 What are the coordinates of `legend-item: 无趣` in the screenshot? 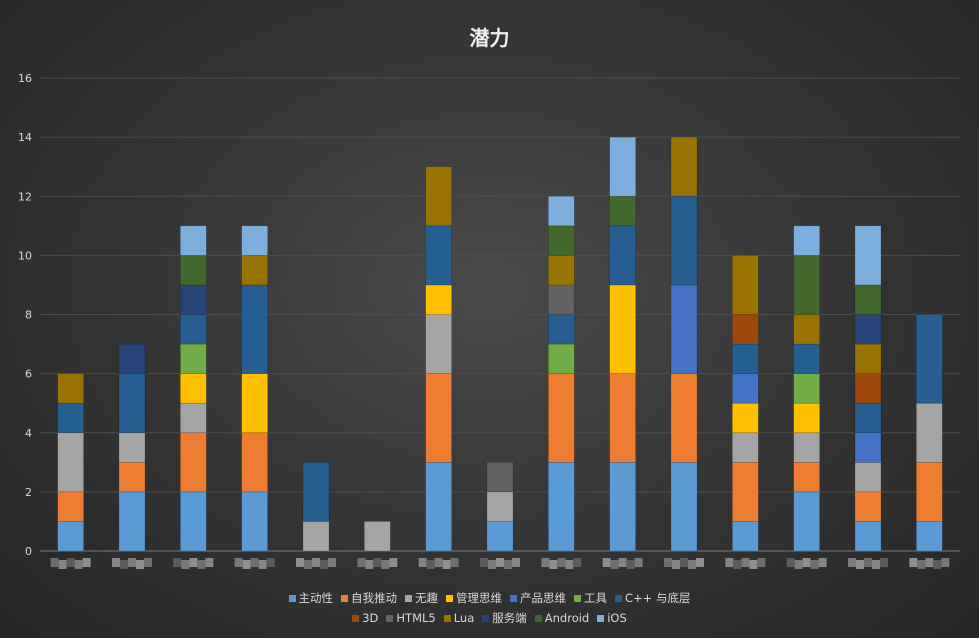 It's located at (421, 598).